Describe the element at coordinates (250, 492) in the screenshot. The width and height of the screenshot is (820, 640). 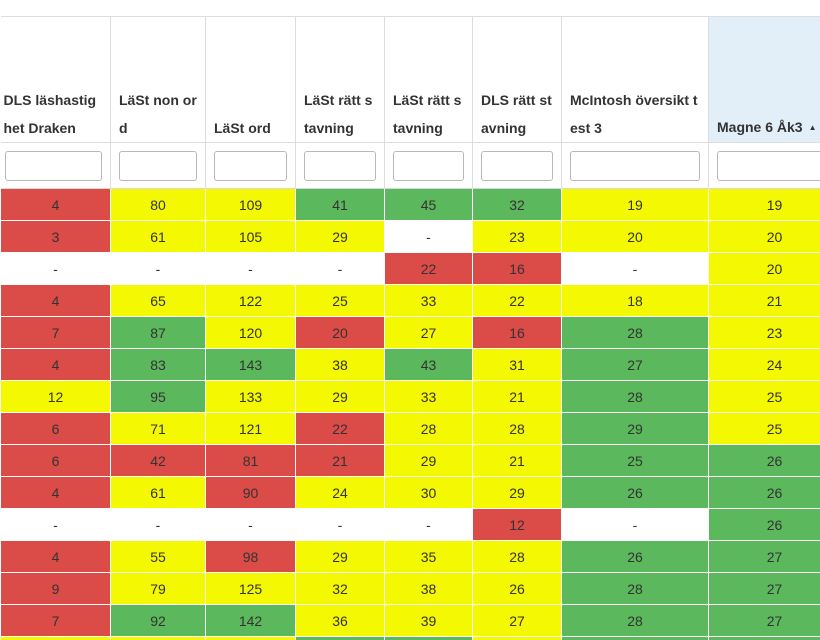
I see `table-cell: 90` at that location.